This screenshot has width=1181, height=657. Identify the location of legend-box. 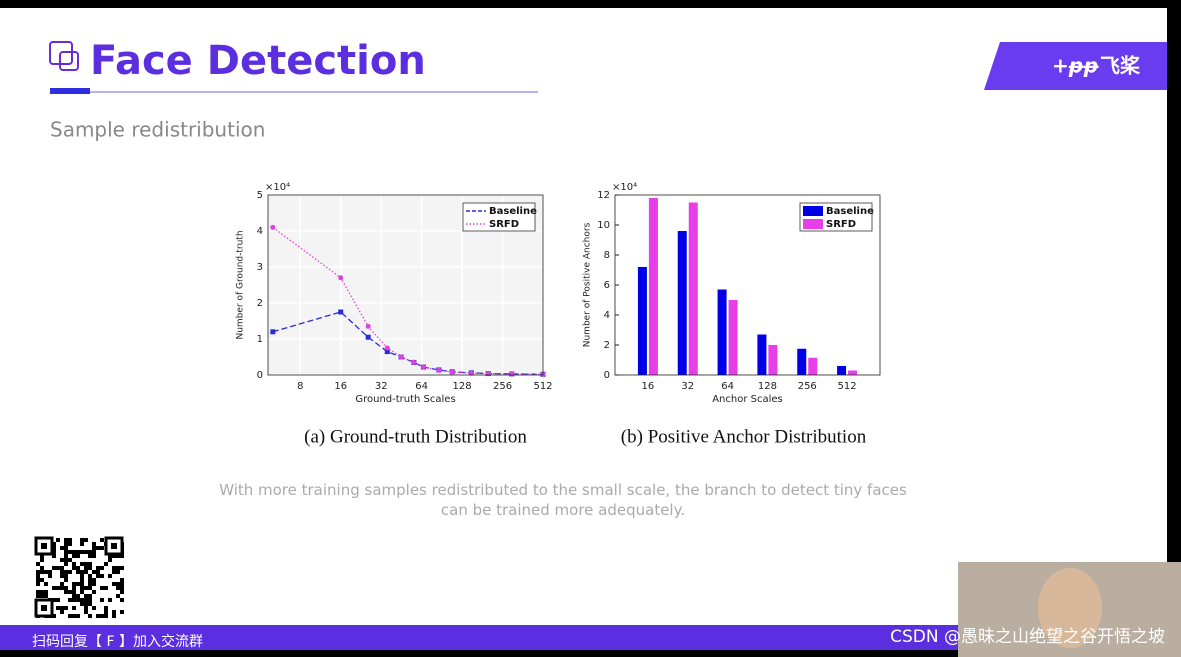
(499, 217).